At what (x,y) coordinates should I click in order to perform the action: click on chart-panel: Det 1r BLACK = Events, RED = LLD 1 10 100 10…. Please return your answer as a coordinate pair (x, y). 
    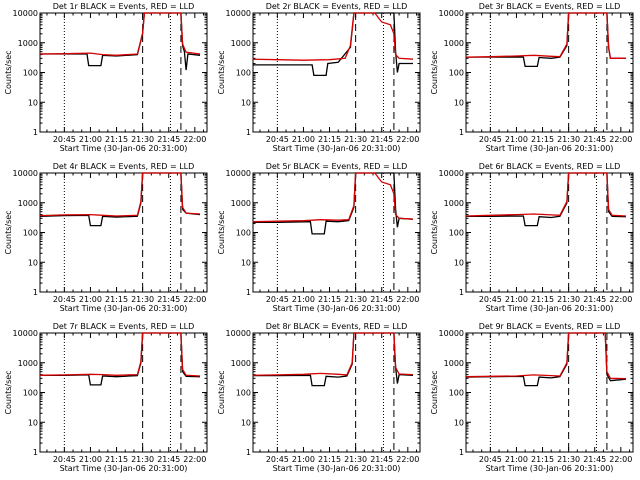
    Looking at the image, I should click on (106, 77).